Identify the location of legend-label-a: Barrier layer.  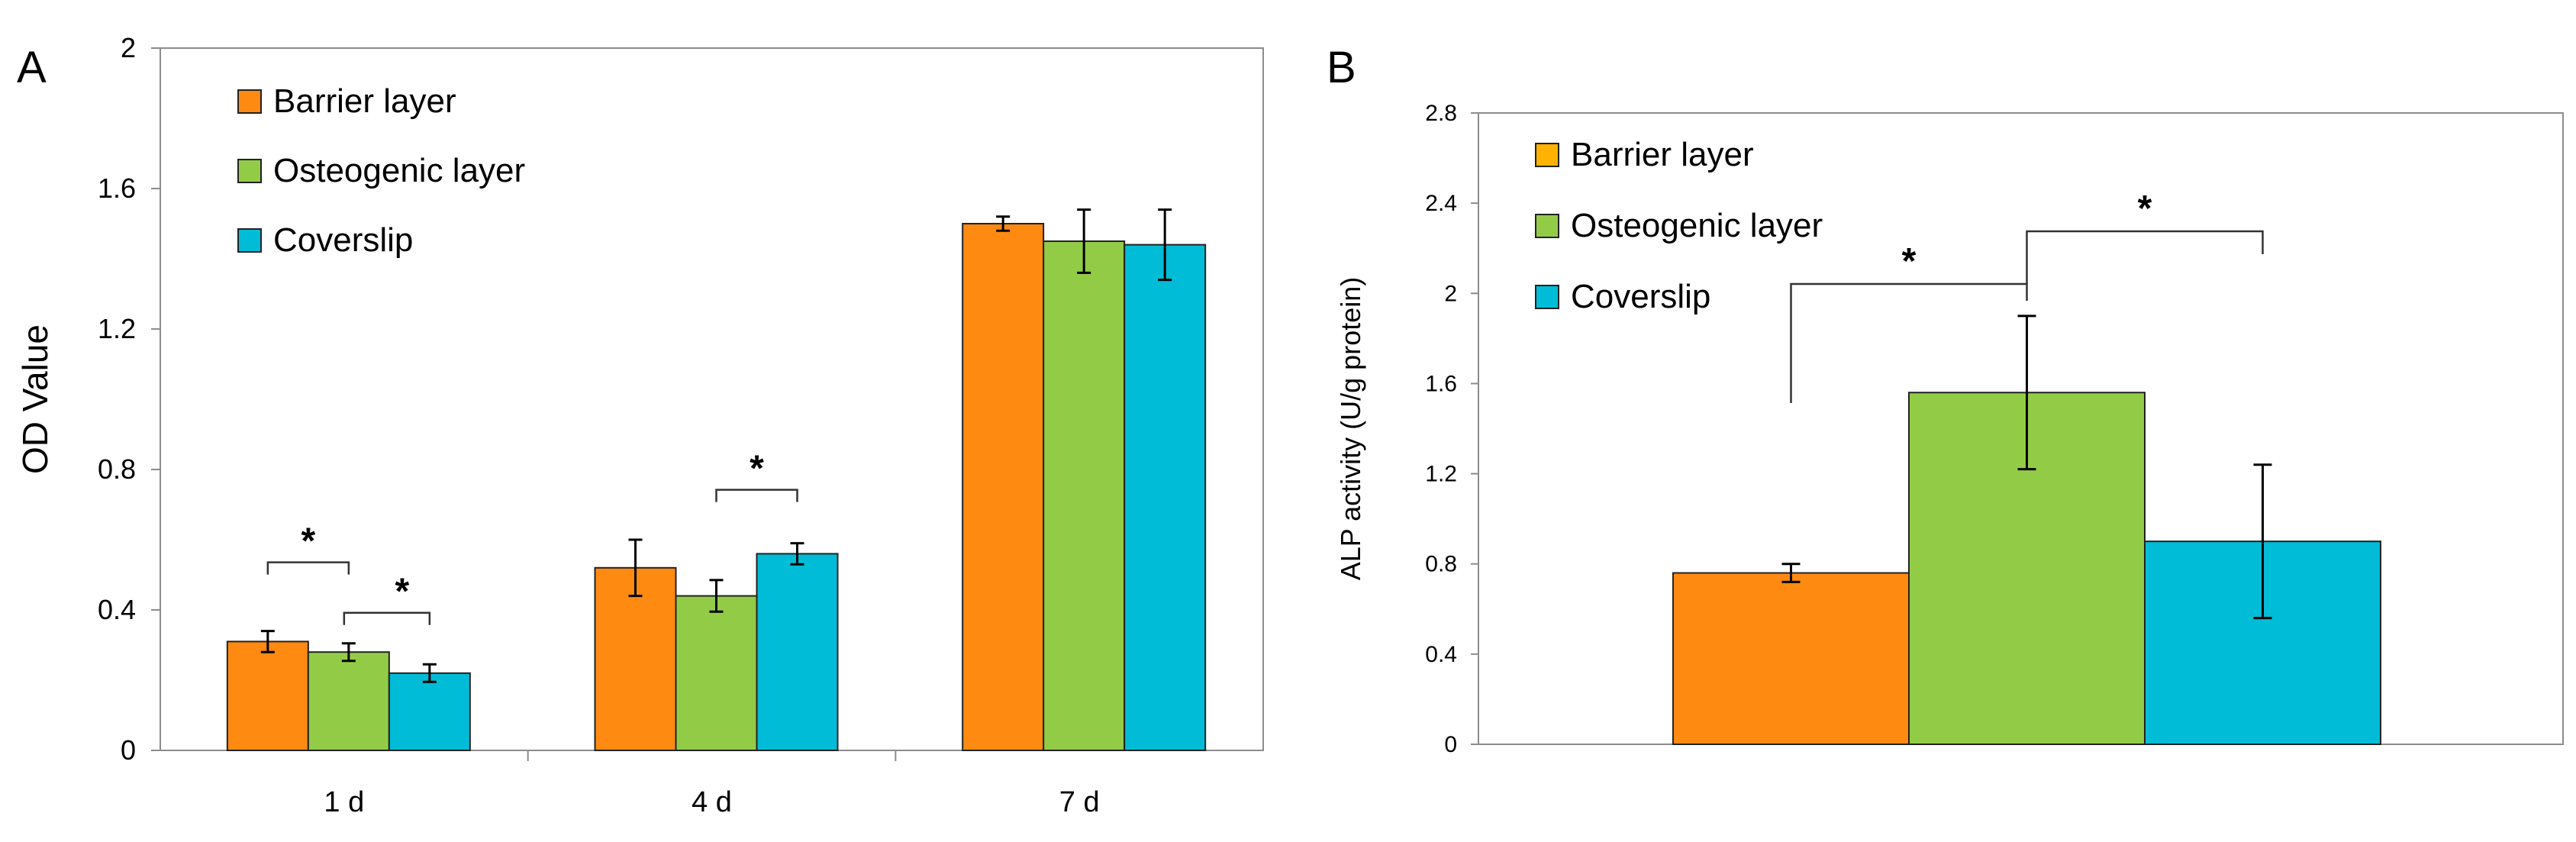
(365, 101).